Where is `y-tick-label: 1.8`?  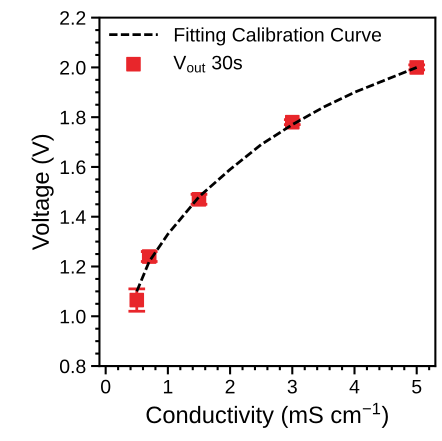 y-tick-label: 1.8 is located at coordinates (73, 117).